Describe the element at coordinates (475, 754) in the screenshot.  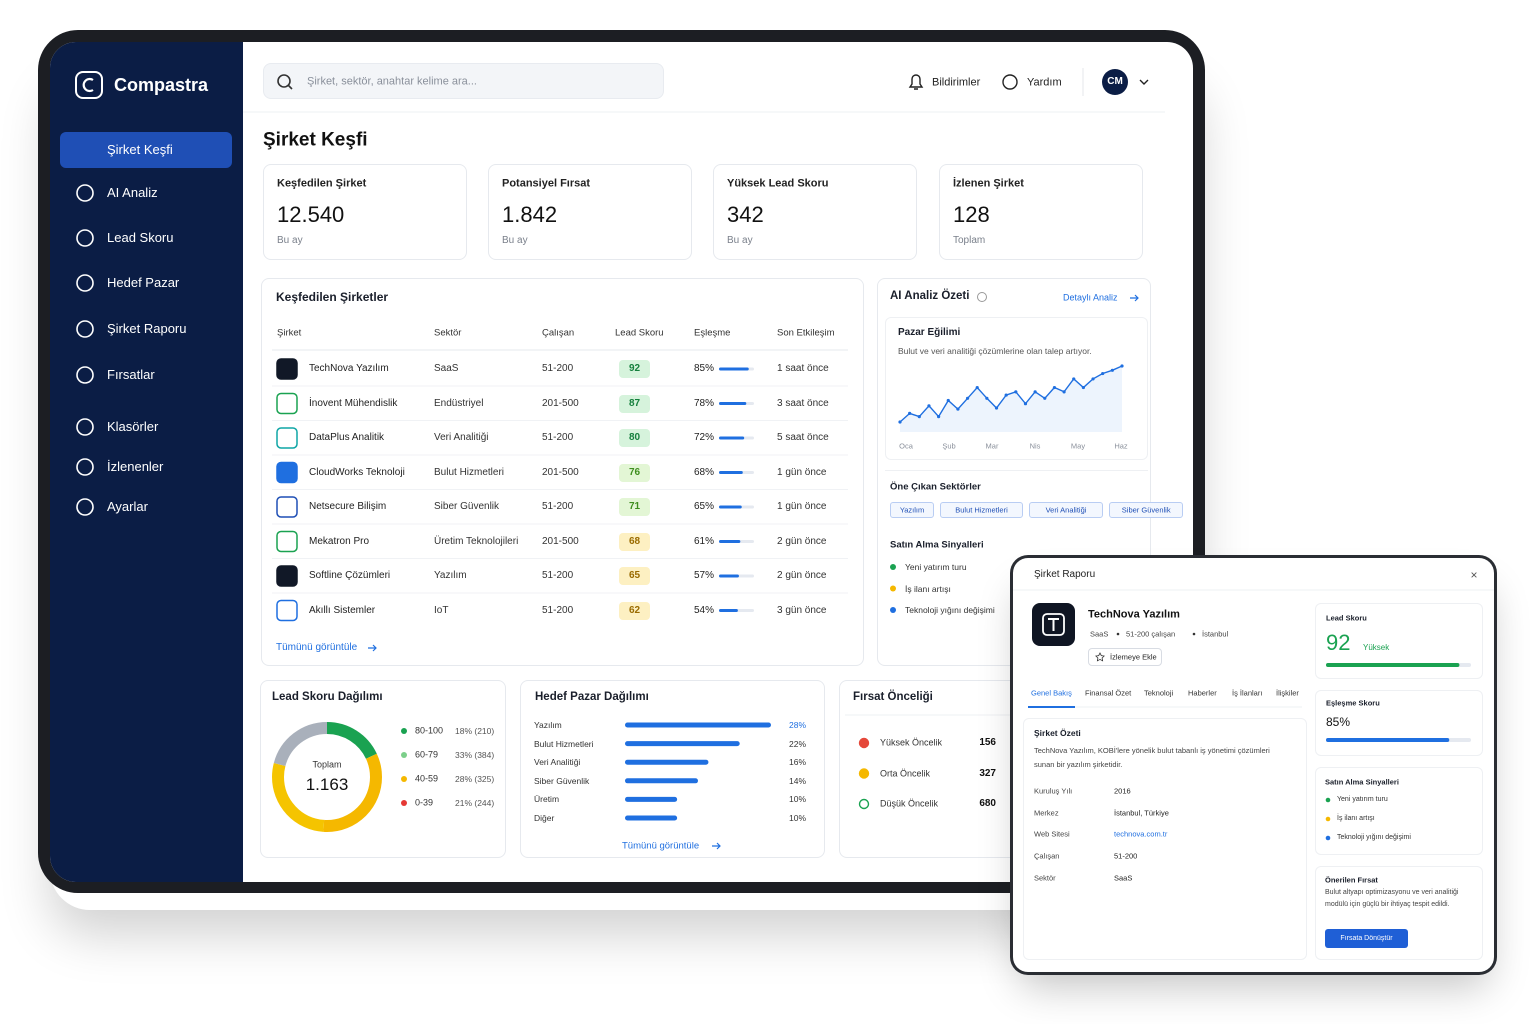
I see `legend-value: 33% (384)` at that location.